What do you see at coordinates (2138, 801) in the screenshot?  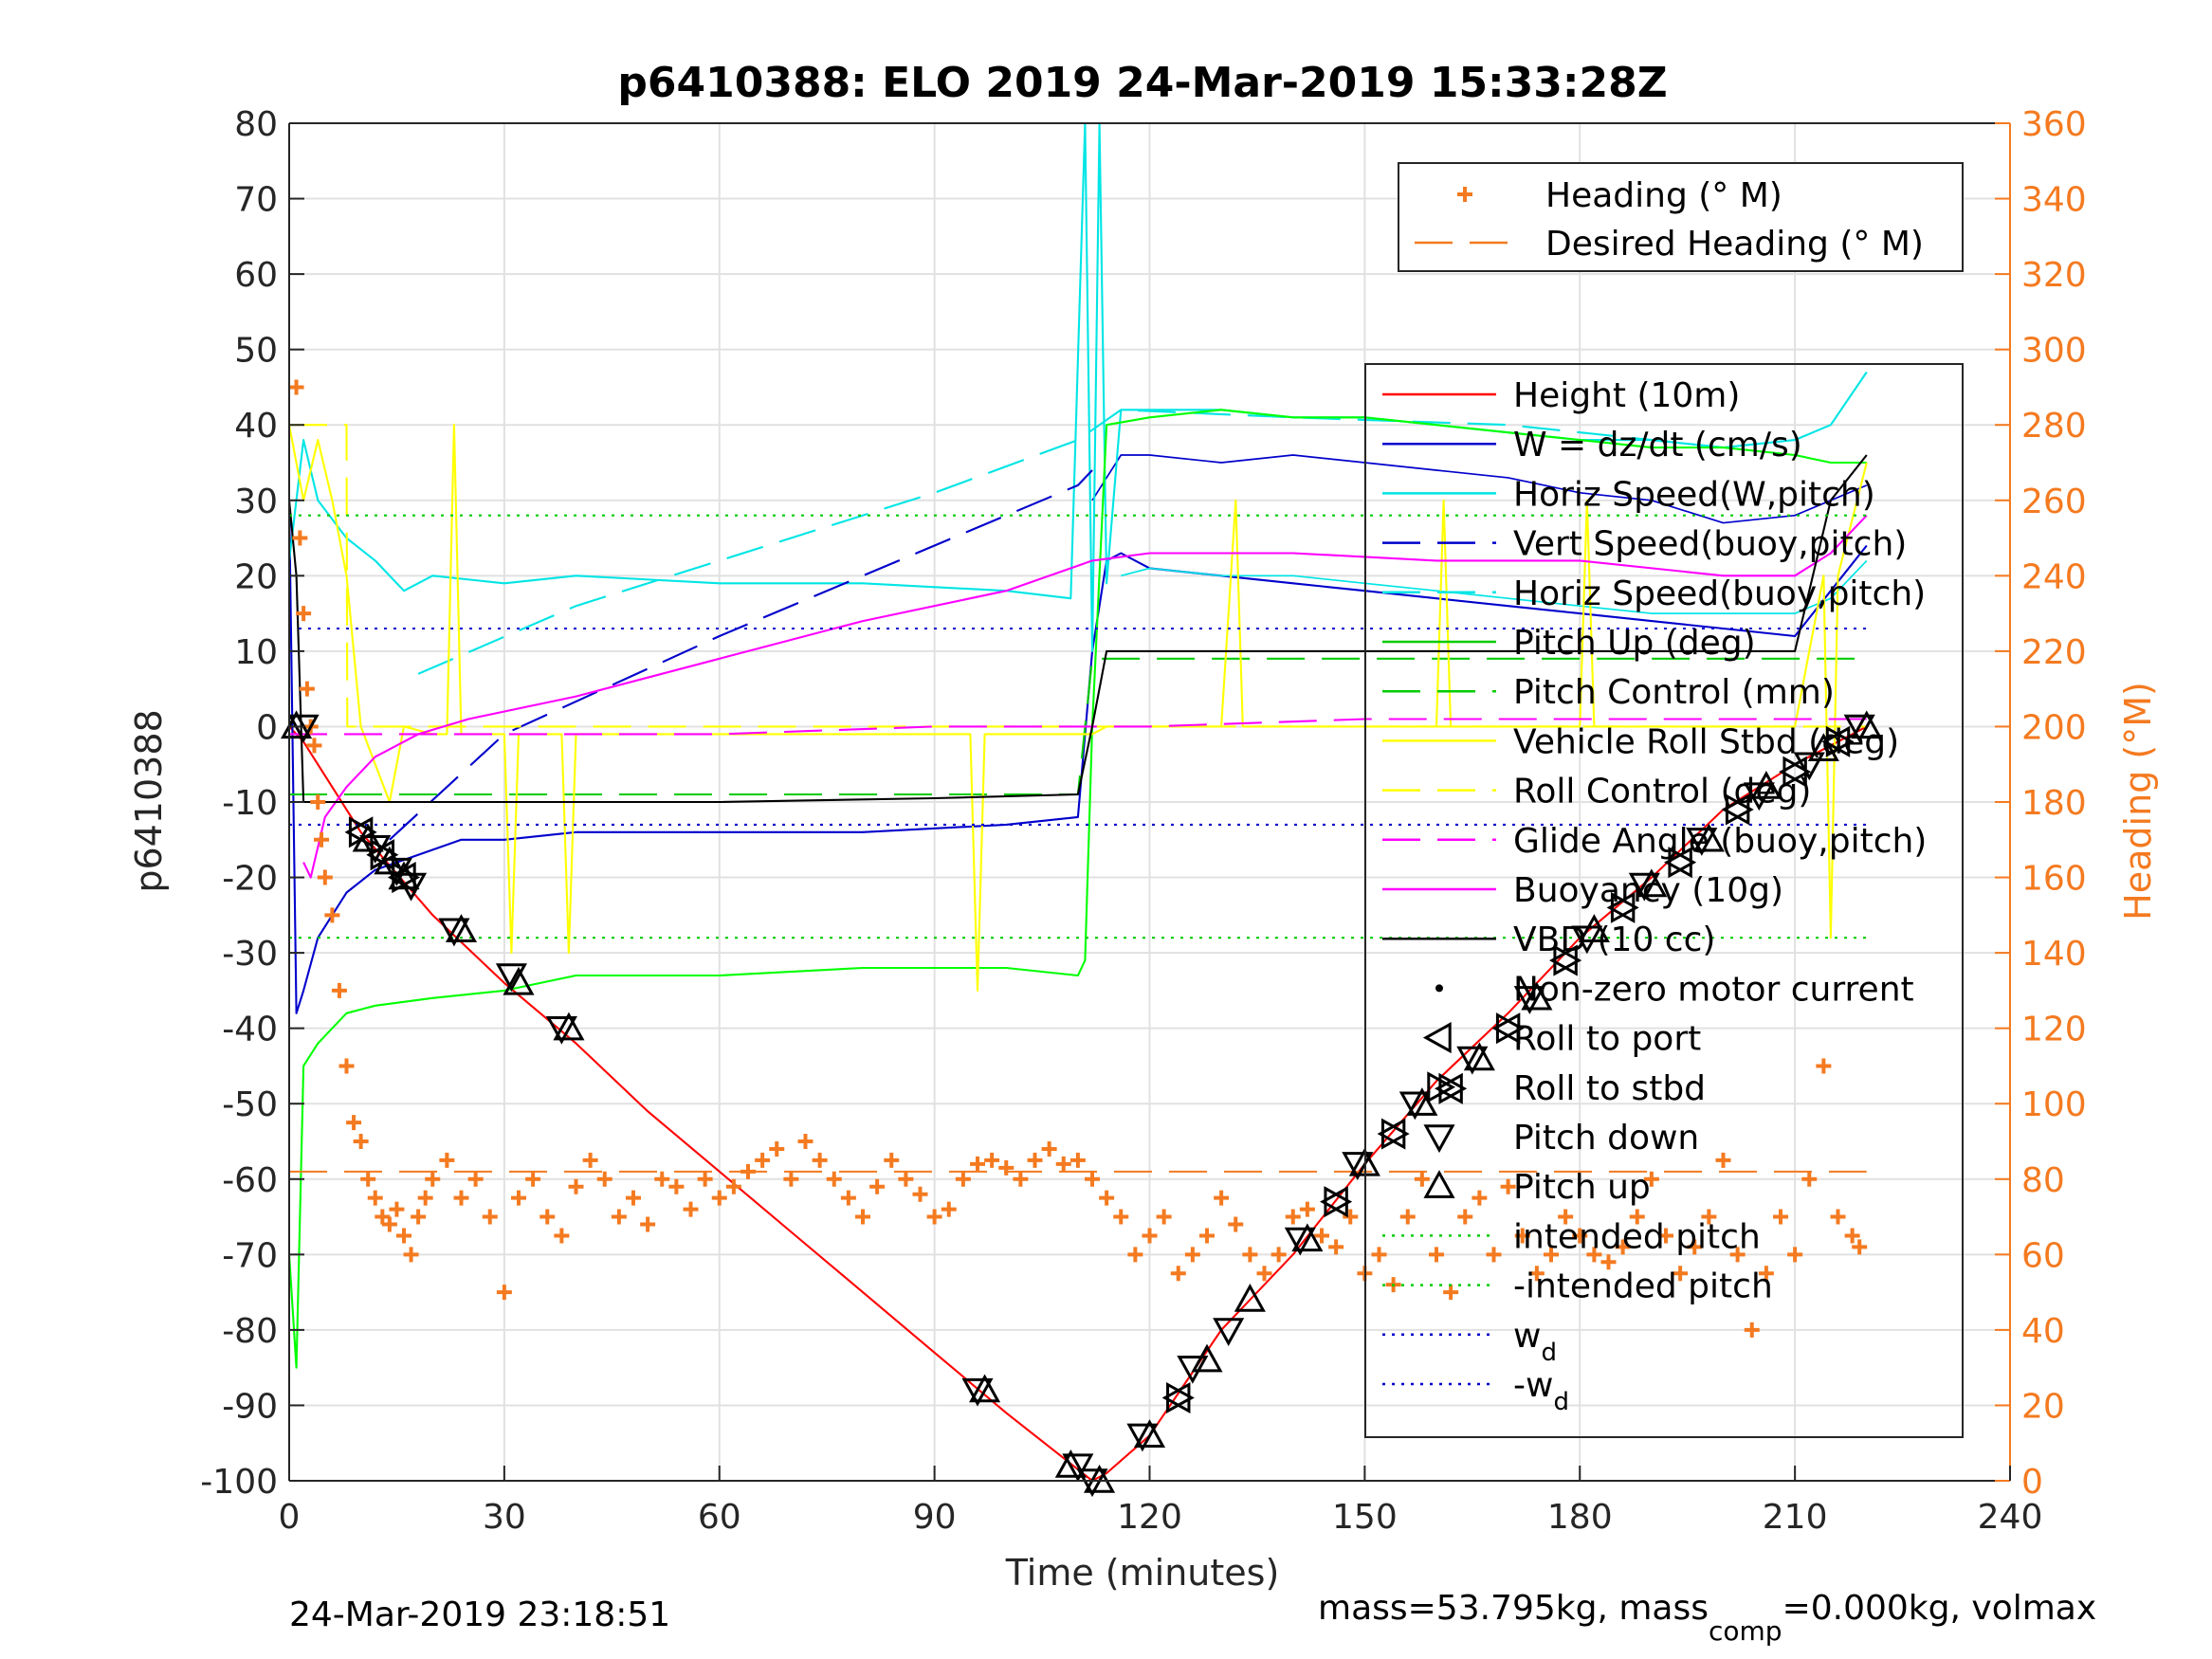 I see `y-axis-right-label: Heading (°M)` at bounding box center [2138, 801].